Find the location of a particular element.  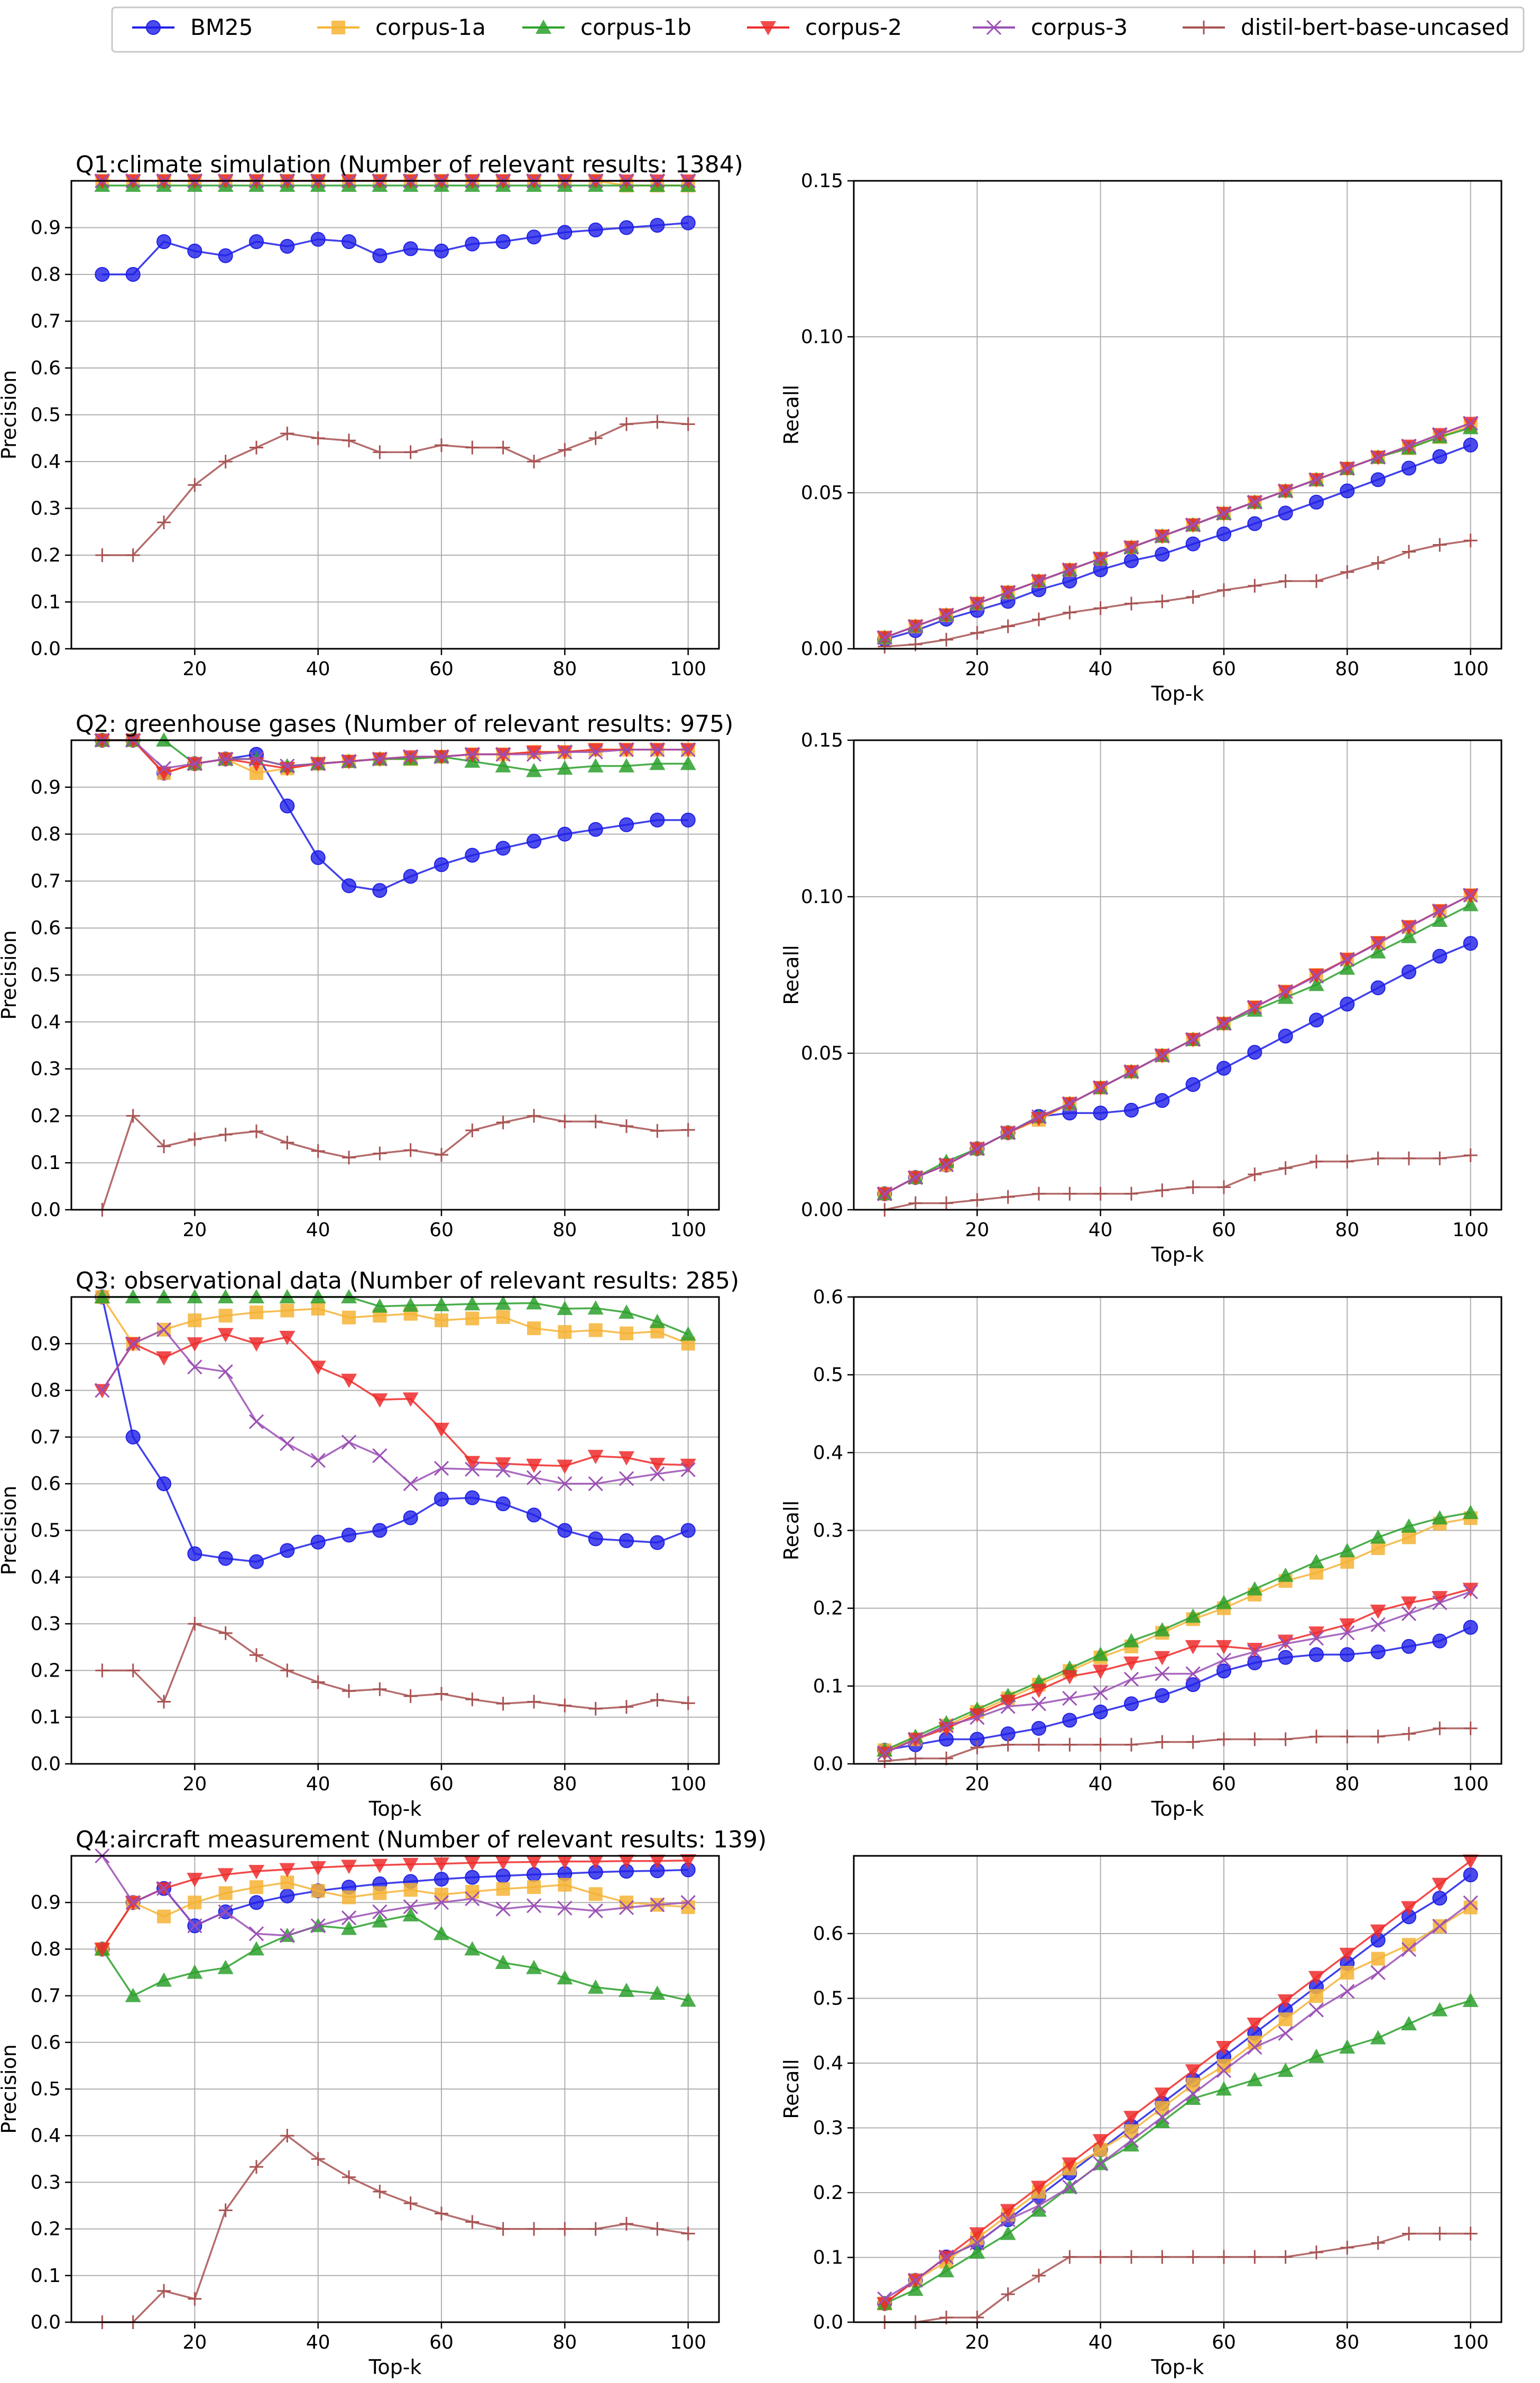

y-axis-label: Recall is located at coordinates (791, 1530).